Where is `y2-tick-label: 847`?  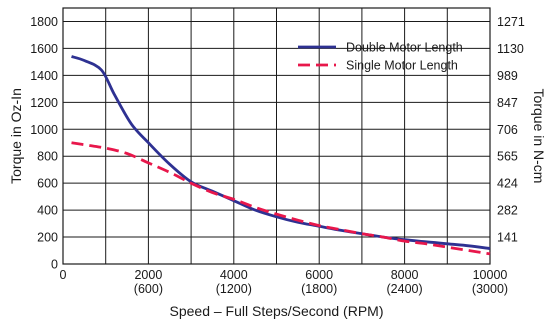 y2-tick-label: 847 is located at coordinates (507, 103).